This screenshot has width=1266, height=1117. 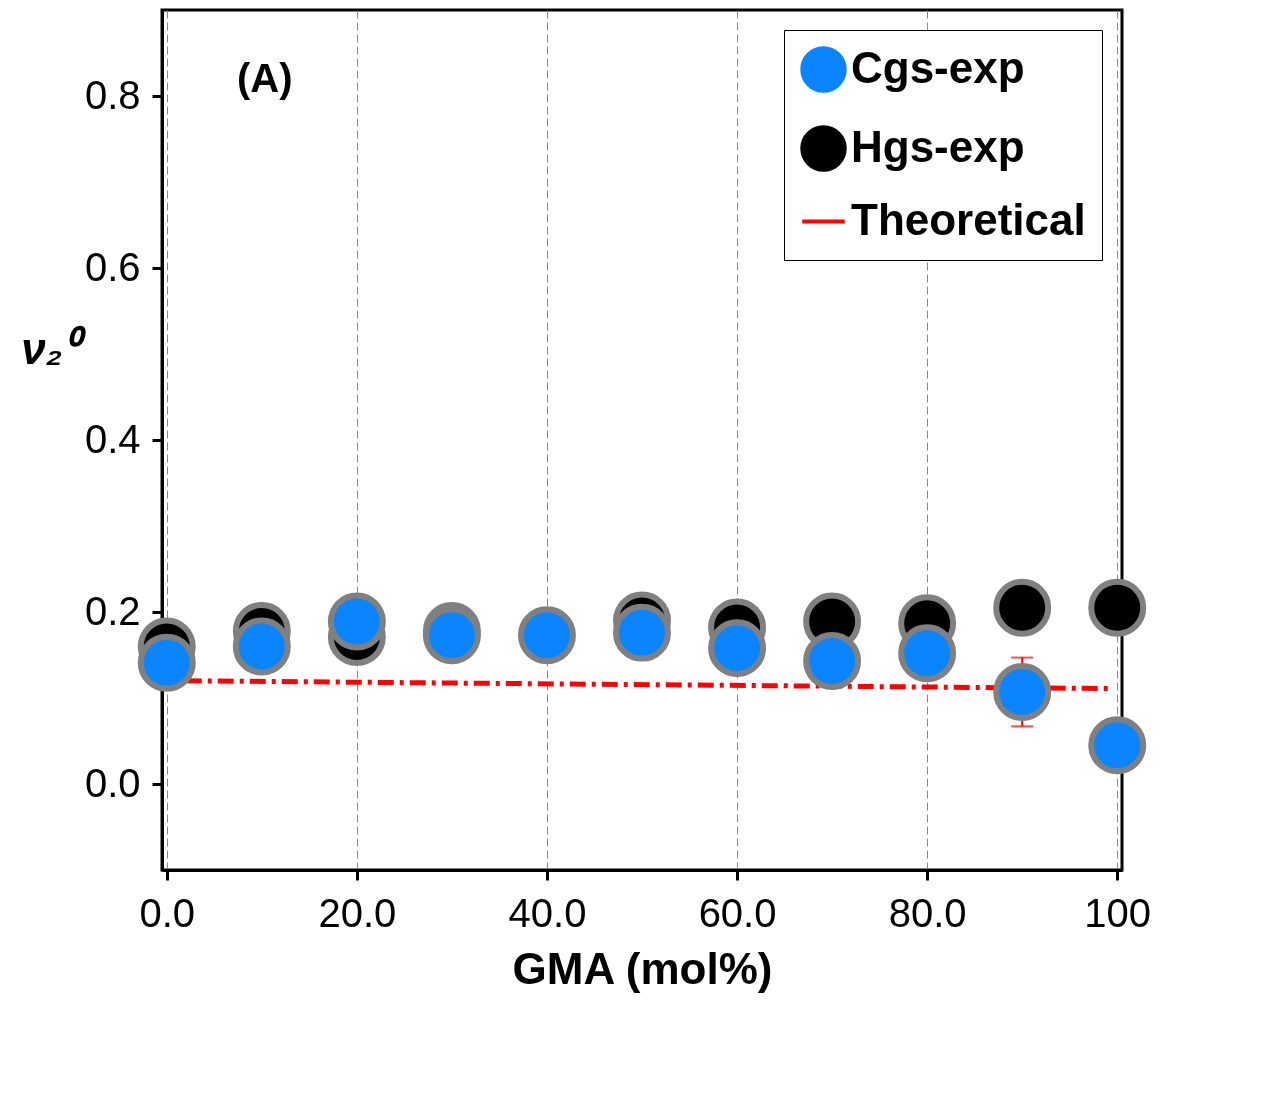 I want to click on x-axis-title: GMA (mol%), so click(x=642, y=968).